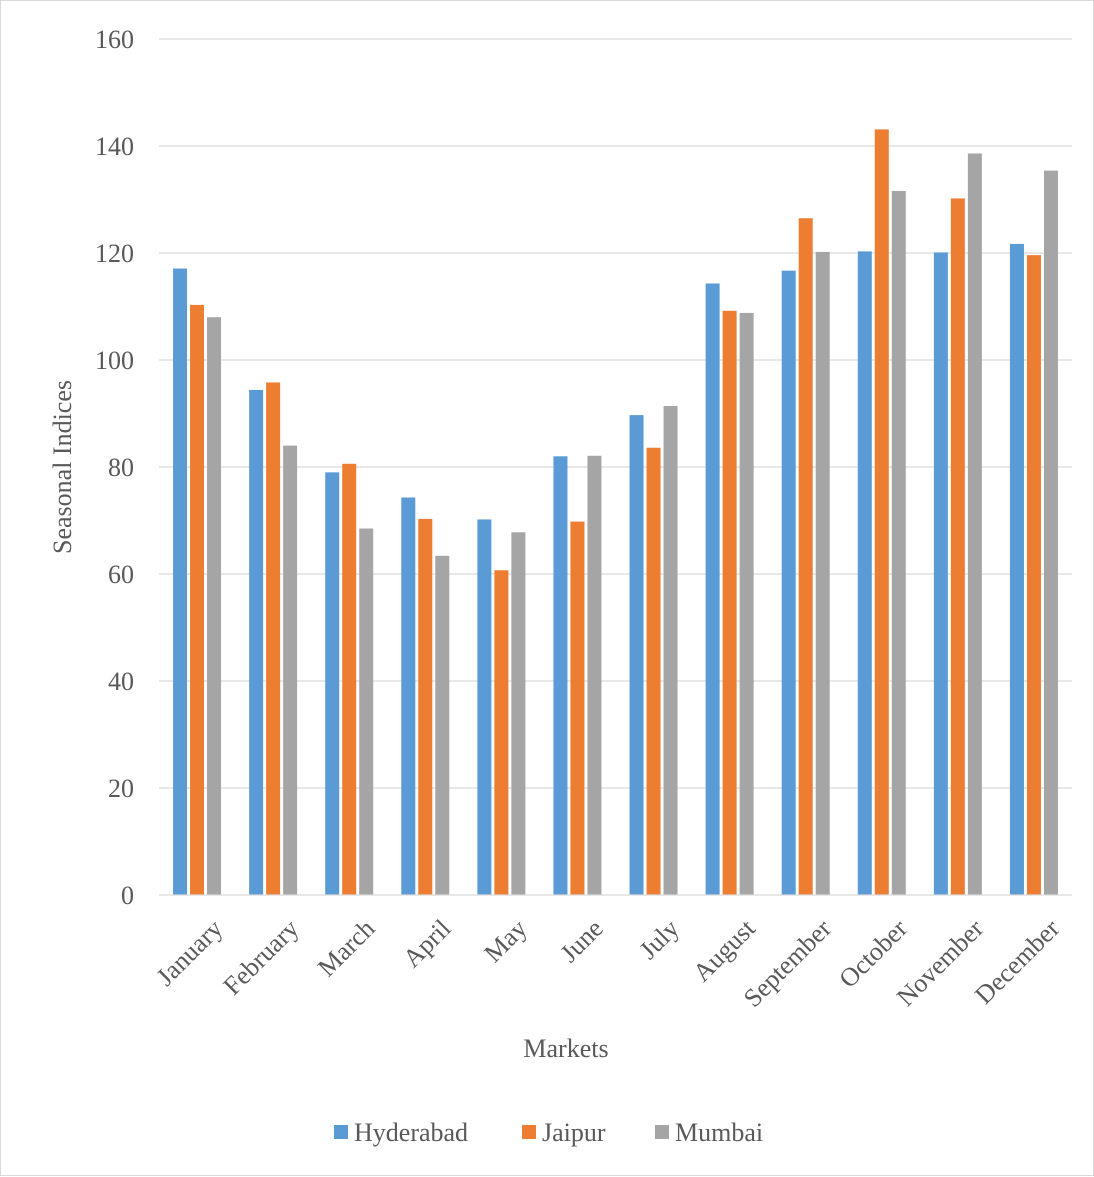 Image resolution: width=1094 pixels, height=1177 pixels. What do you see at coordinates (957, 546) in the screenshot?
I see `bar-jaipur-november` at bounding box center [957, 546].